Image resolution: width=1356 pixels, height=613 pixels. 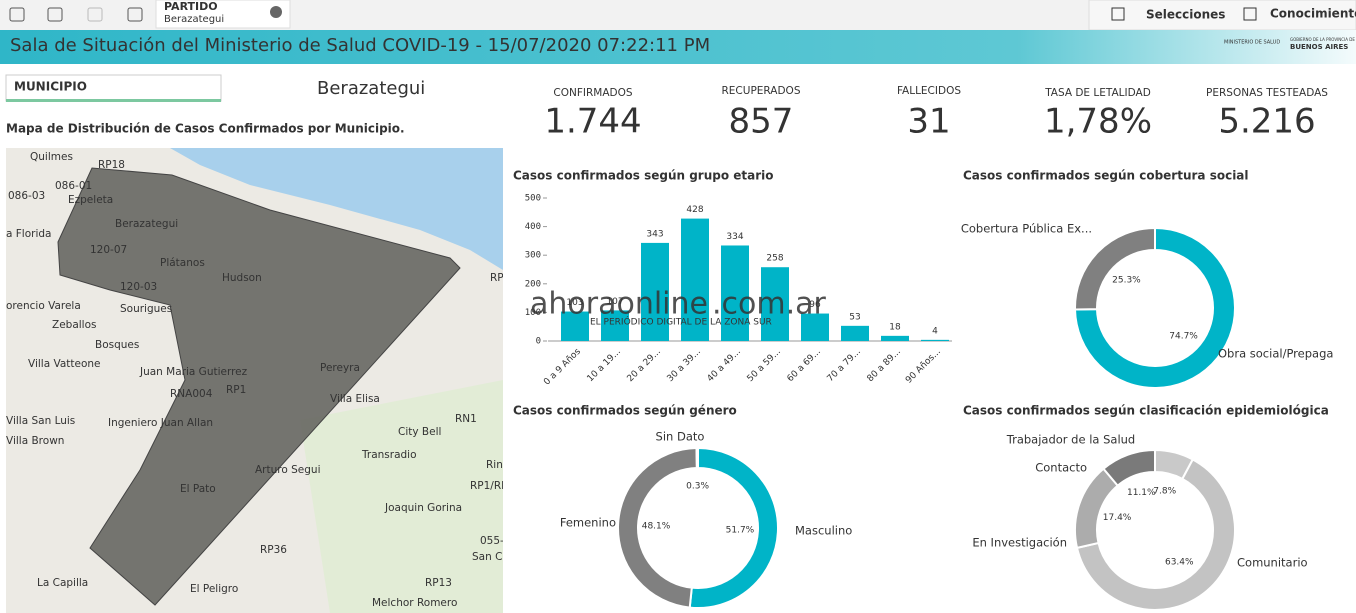 What do you see at coordinates (498, 541) in the screenshot?
I see `map-label: 055-08` at bounding box center [498, 541].